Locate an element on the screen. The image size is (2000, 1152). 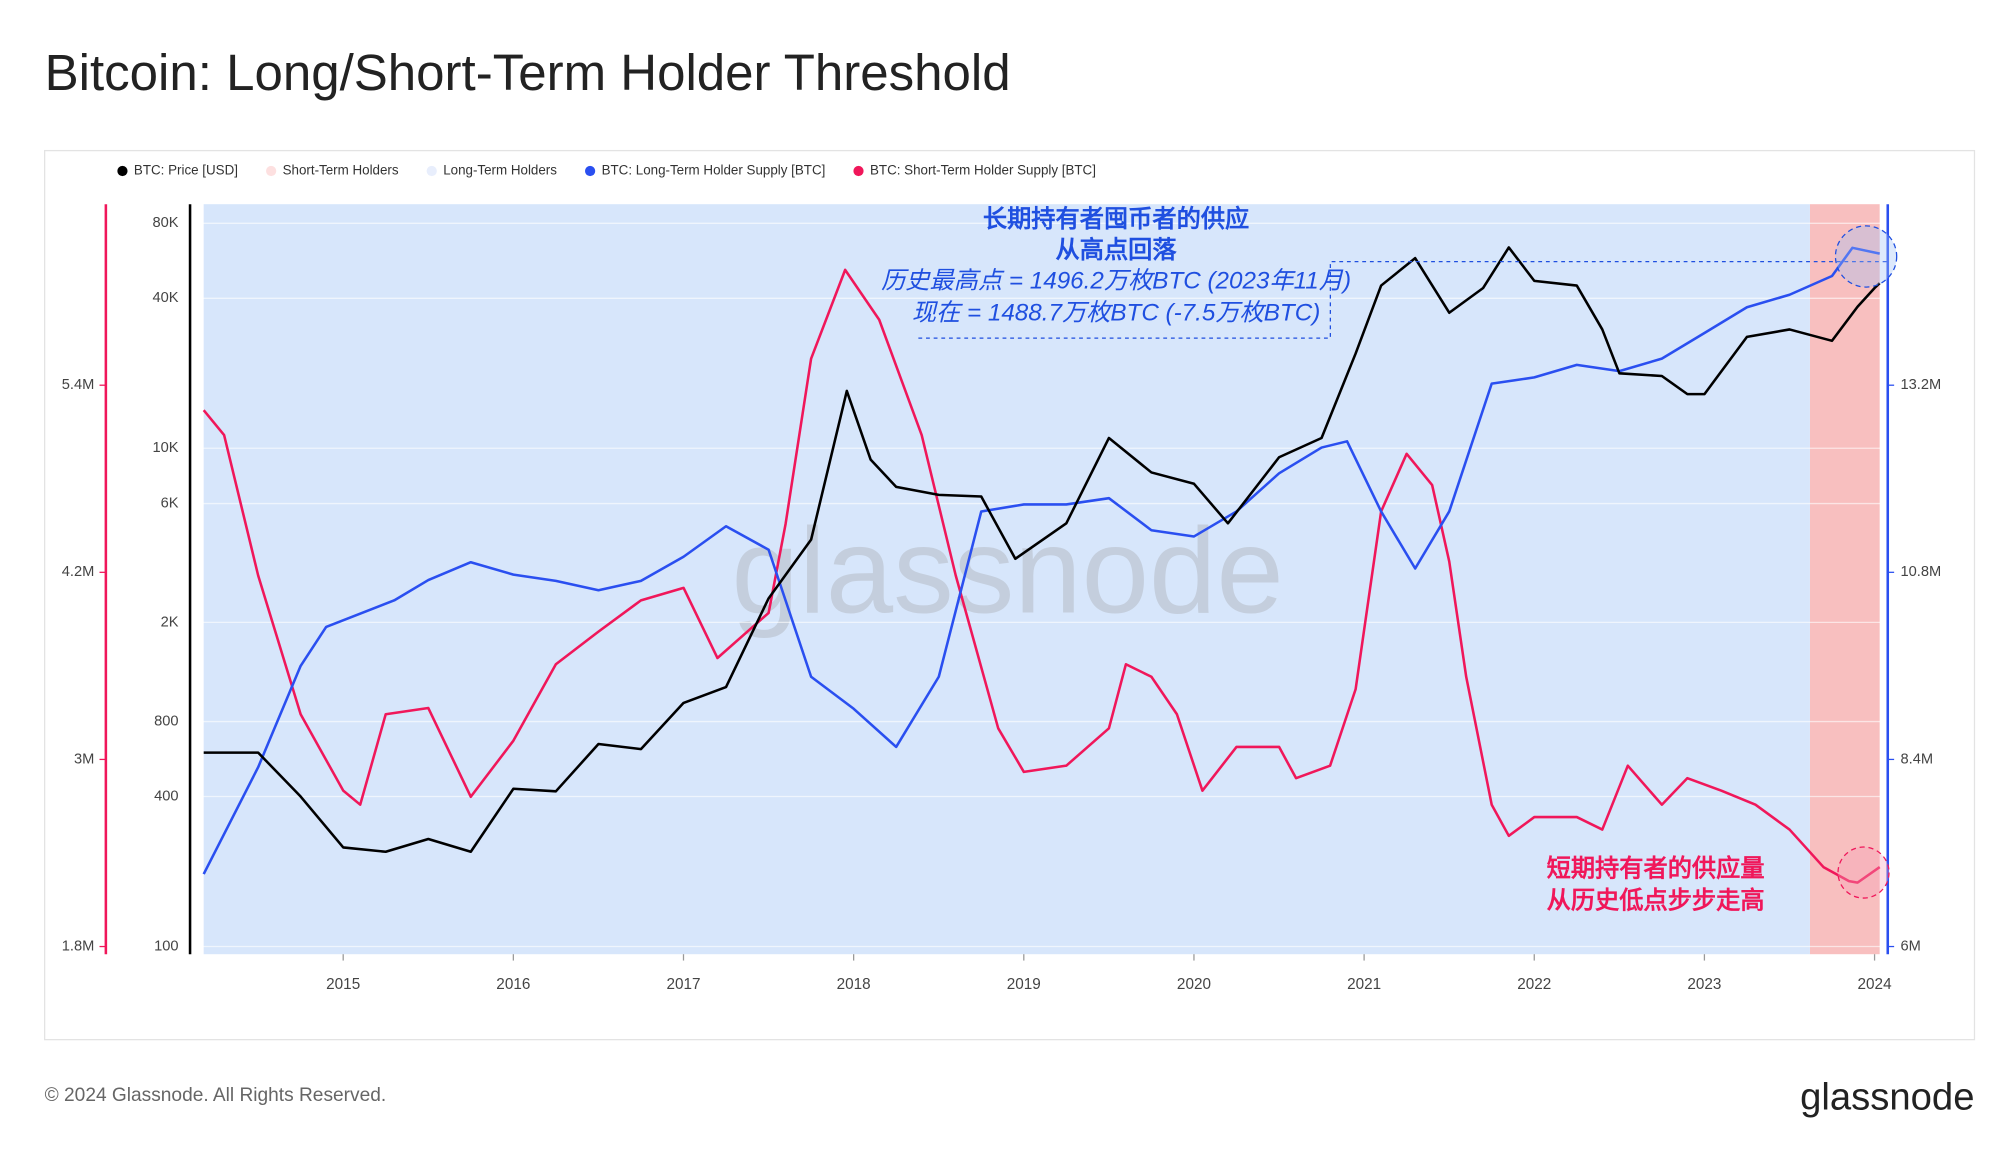
footer: © 2024 Glassnode. All Rights Reserved. is located at coordinates (216, 1095).